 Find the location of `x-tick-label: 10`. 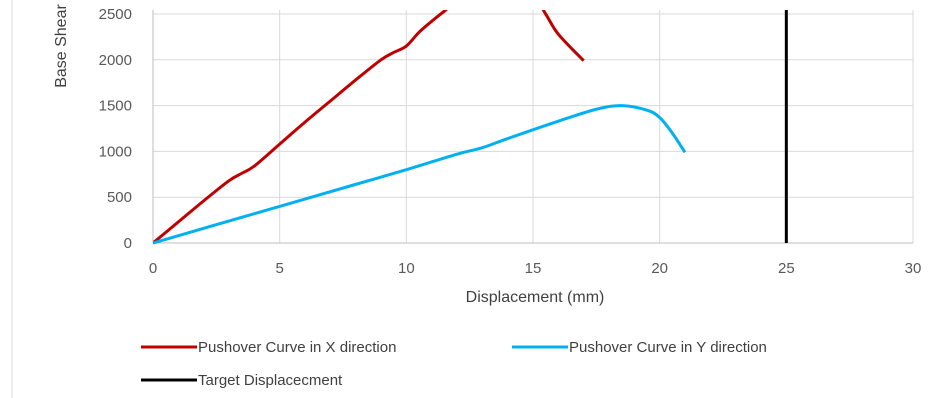

x-tick-label: 10 is located at coordinates (406, 268).